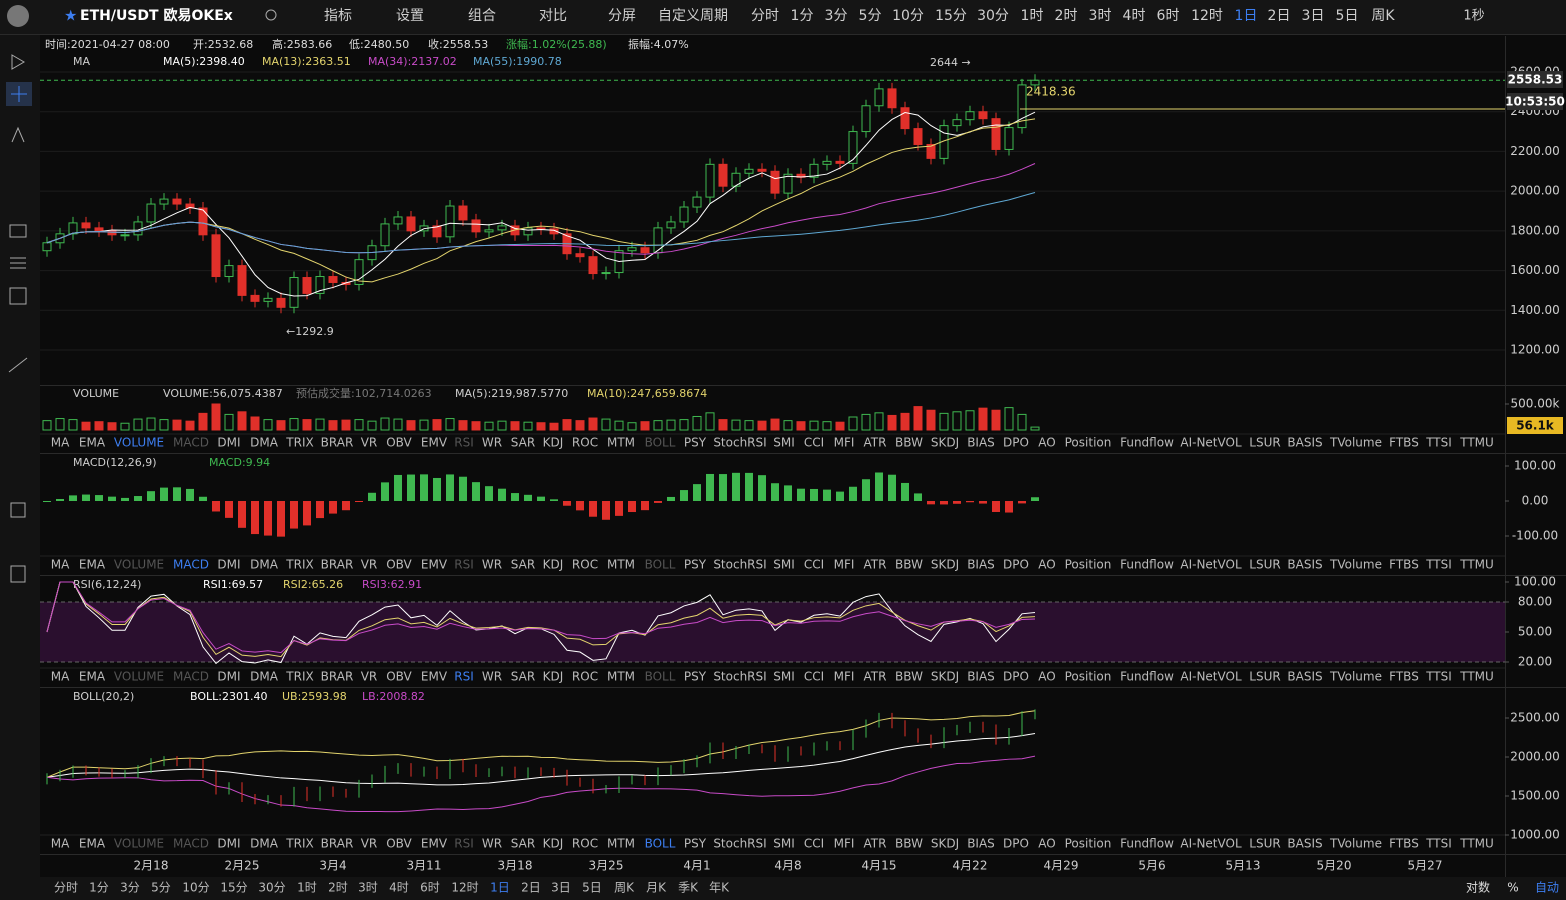 The width and height of the screenshot is (1566, 900). Describe the element at coordinates (500, 888) in the screenshot. I see `bottom-period: 1日` at that location.